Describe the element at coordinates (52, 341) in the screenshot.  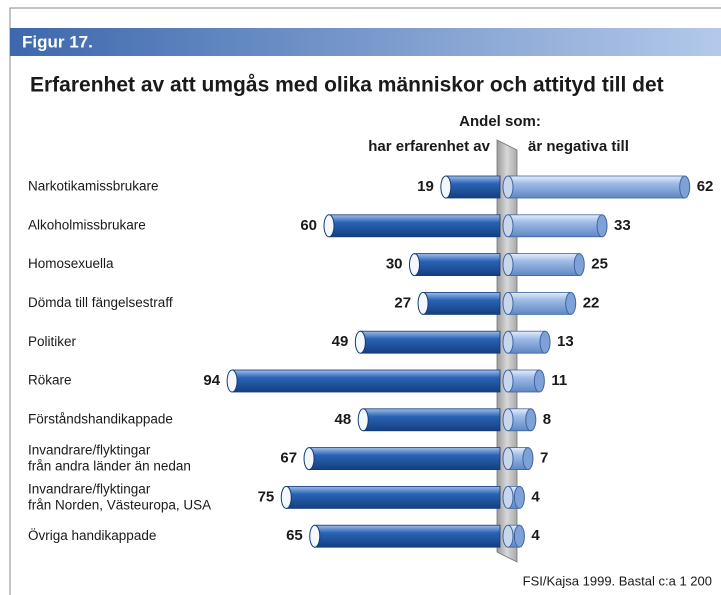
I see `category-label: Politiker` at that location.